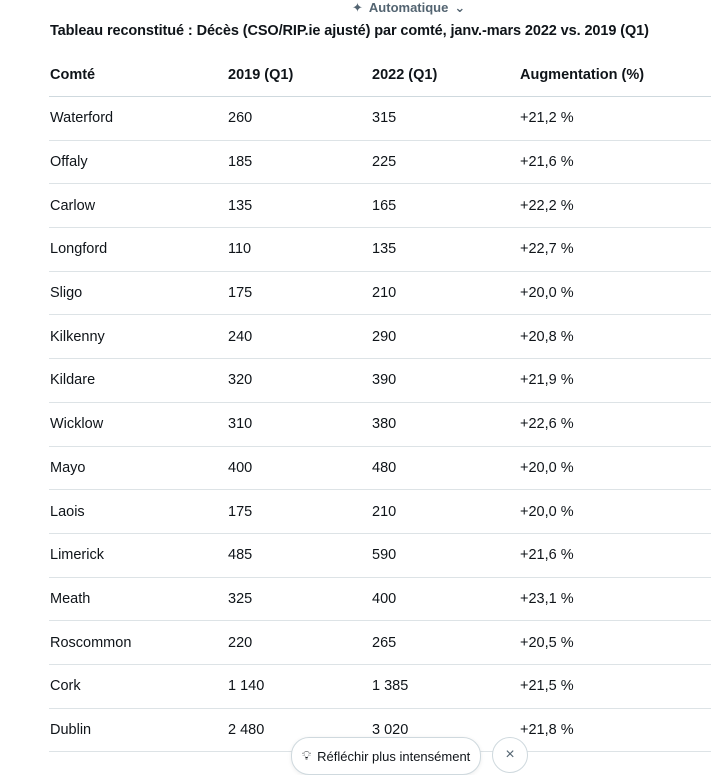 Image resolution: width=711 pixels, height=775 pixels. Describe the element at coordinates (445, 686) in the screenshot. I see `cell-2022: 1 385` at that location.